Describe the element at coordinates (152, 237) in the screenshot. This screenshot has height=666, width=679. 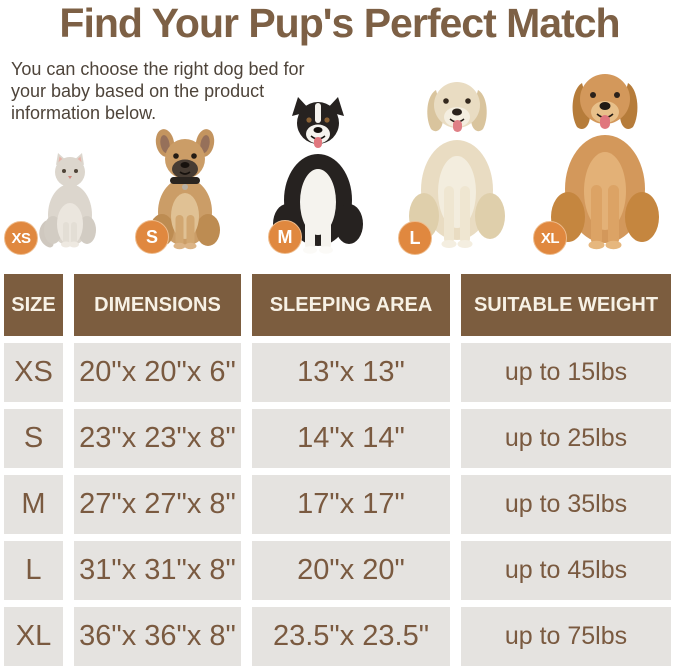
I see `size-badge-s: S` at that location.